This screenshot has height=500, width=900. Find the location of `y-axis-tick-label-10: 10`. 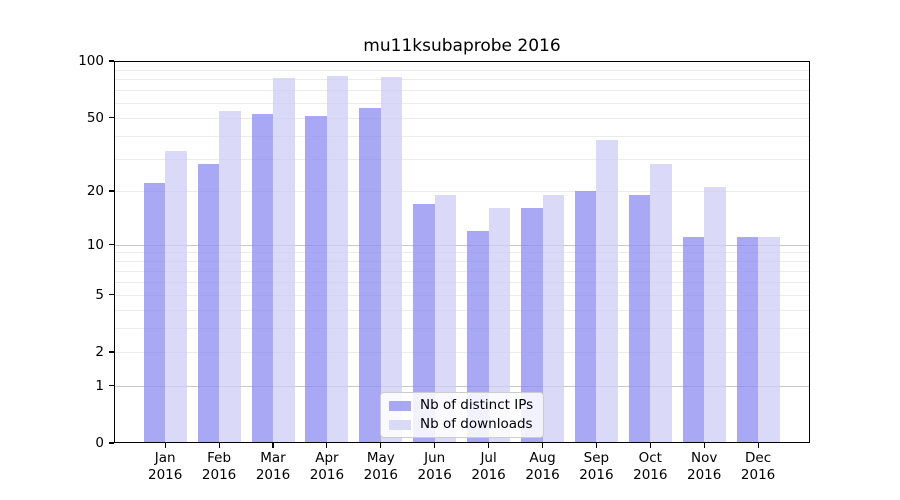

y-axis-tick-label-10: 10 is located at coordinates (95, 244).